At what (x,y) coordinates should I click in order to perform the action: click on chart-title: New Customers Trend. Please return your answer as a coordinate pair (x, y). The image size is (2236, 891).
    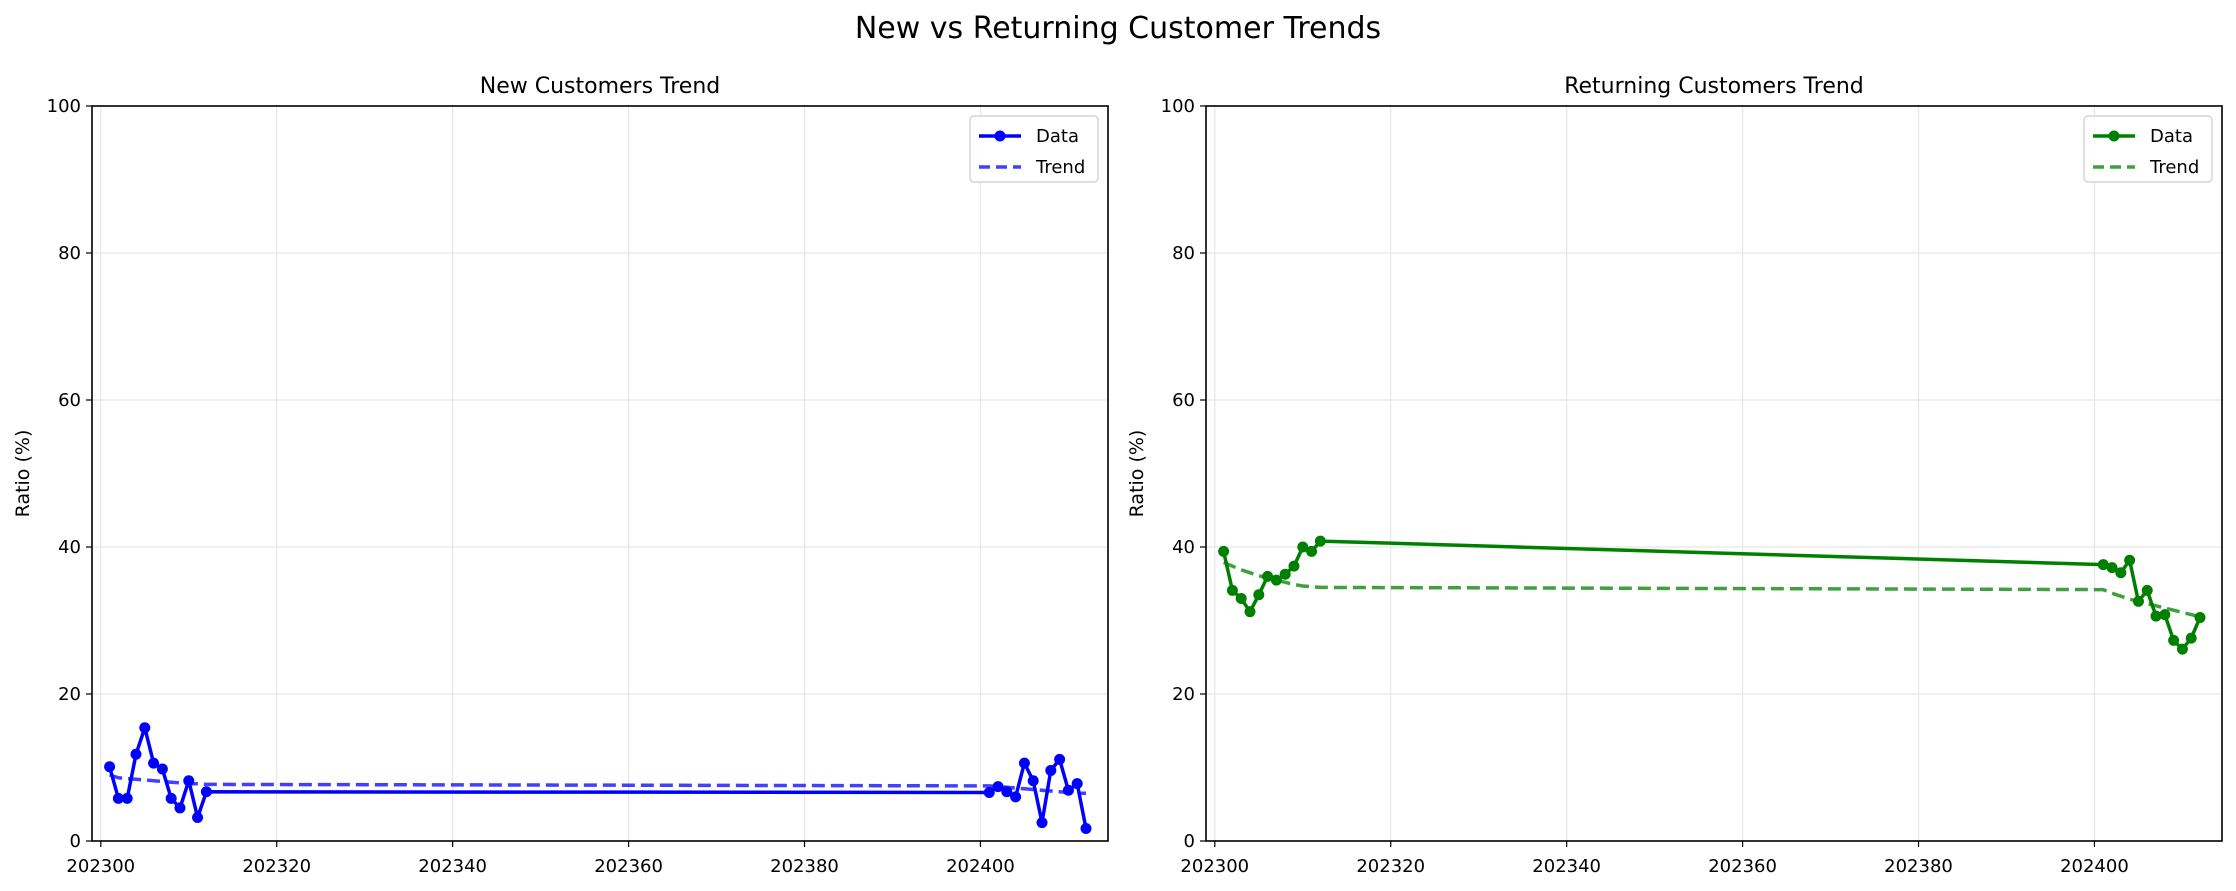
    Looking at the image, I should click on (600, 86).